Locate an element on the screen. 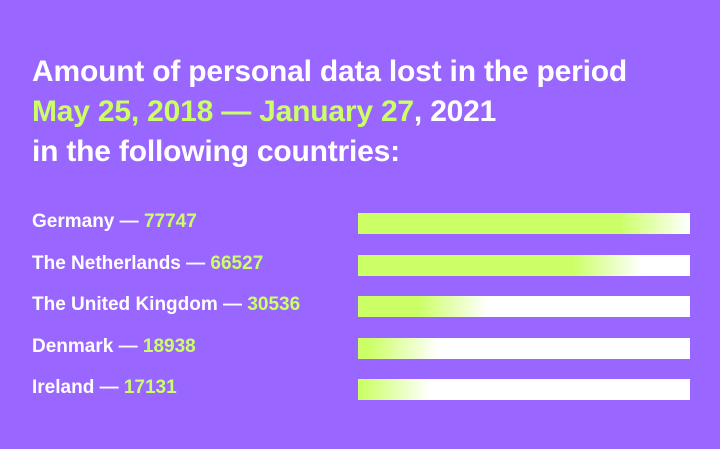  country-name: Germany — is located at coordinates (88, 221).